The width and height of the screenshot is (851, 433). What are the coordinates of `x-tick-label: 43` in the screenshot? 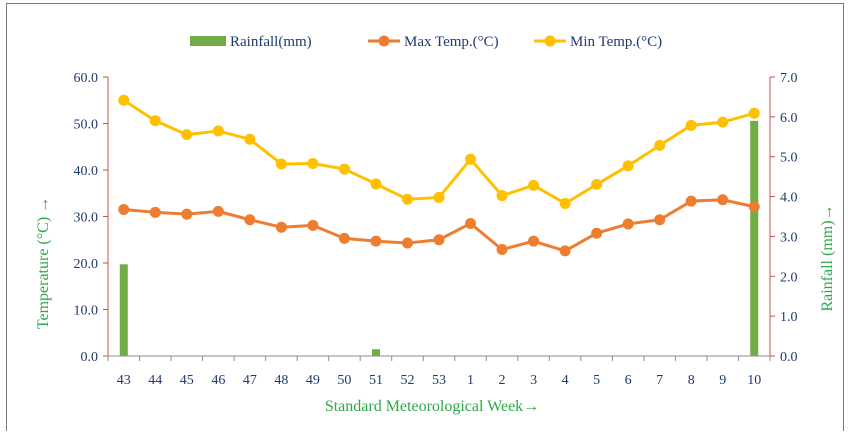 It's located at (124, 380).